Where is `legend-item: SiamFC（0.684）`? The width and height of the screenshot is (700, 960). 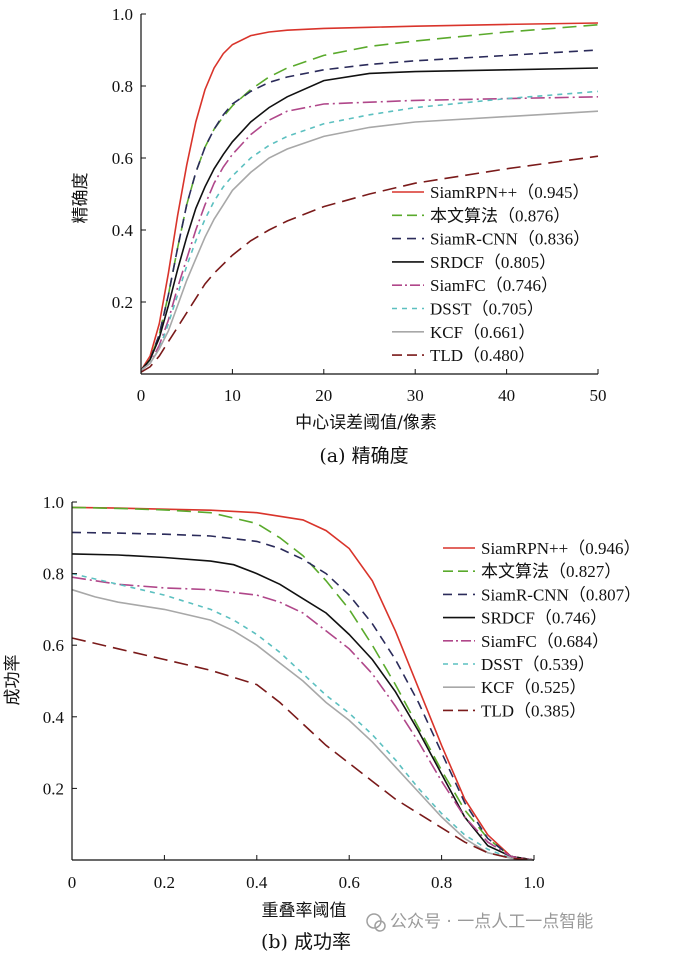
legend-item: SiamFC（0.684） is located at coordinates (526, 641).